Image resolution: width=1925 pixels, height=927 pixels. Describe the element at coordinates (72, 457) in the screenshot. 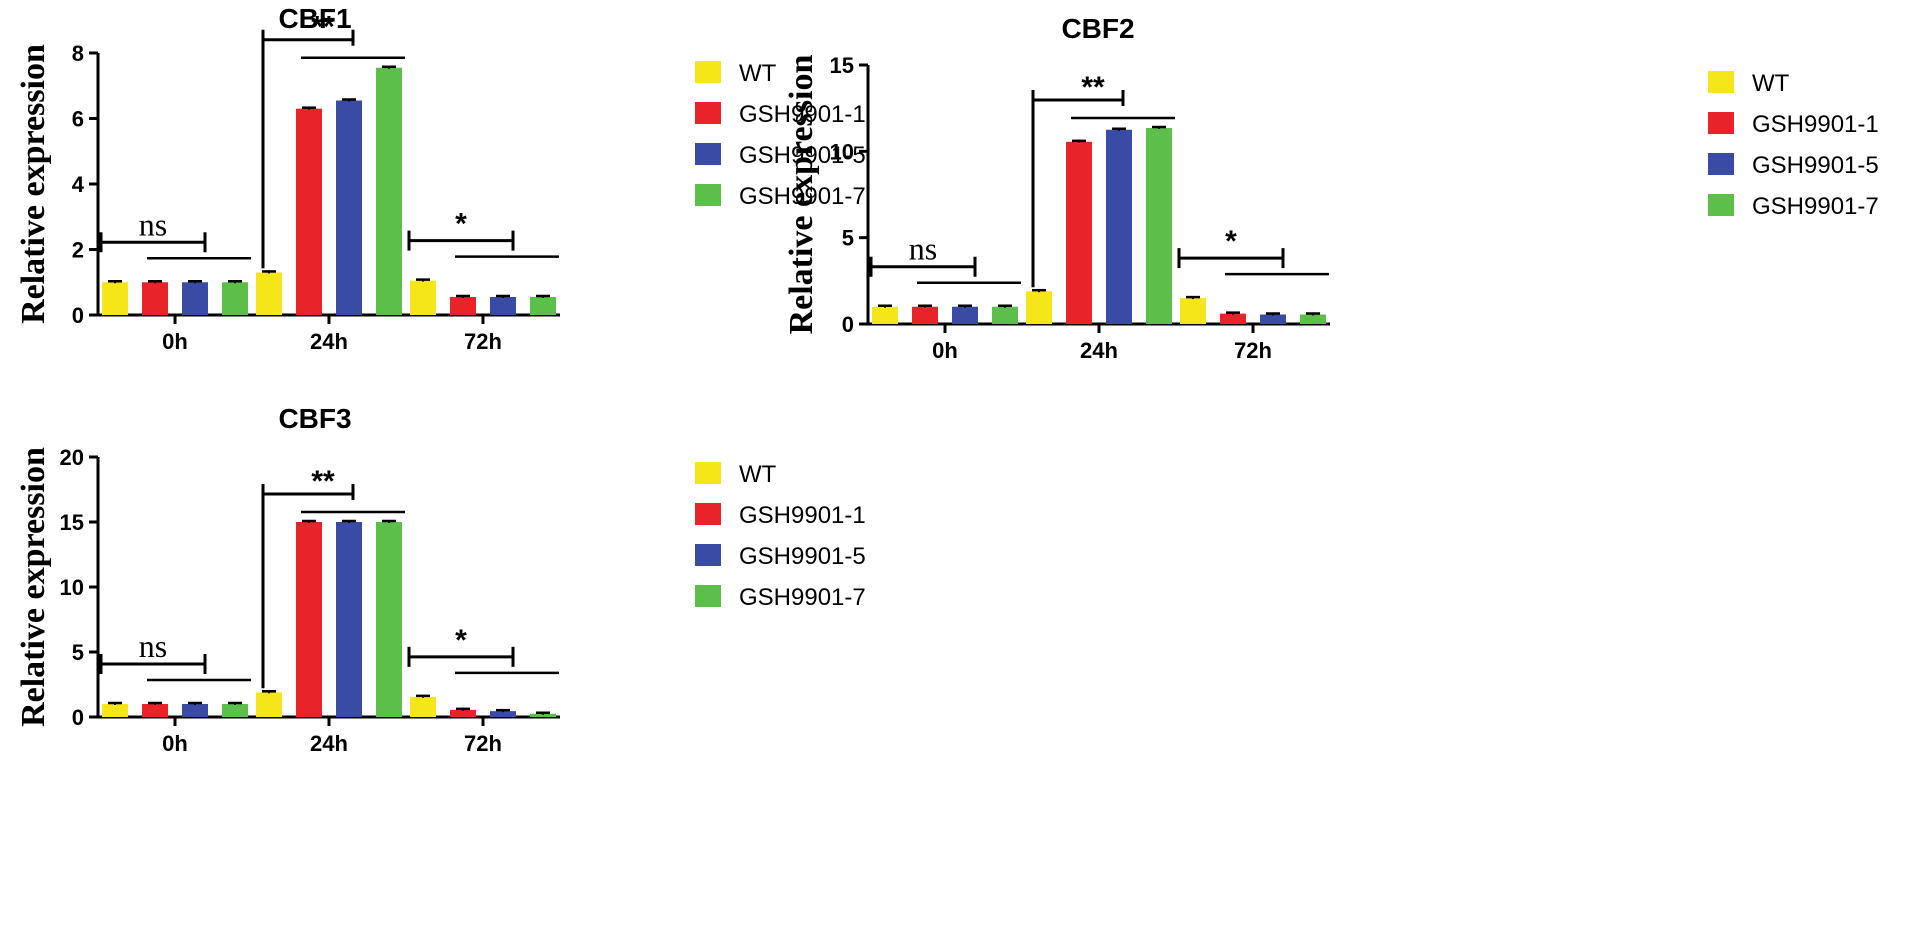

I see `y-tick-label: 20` at that location.